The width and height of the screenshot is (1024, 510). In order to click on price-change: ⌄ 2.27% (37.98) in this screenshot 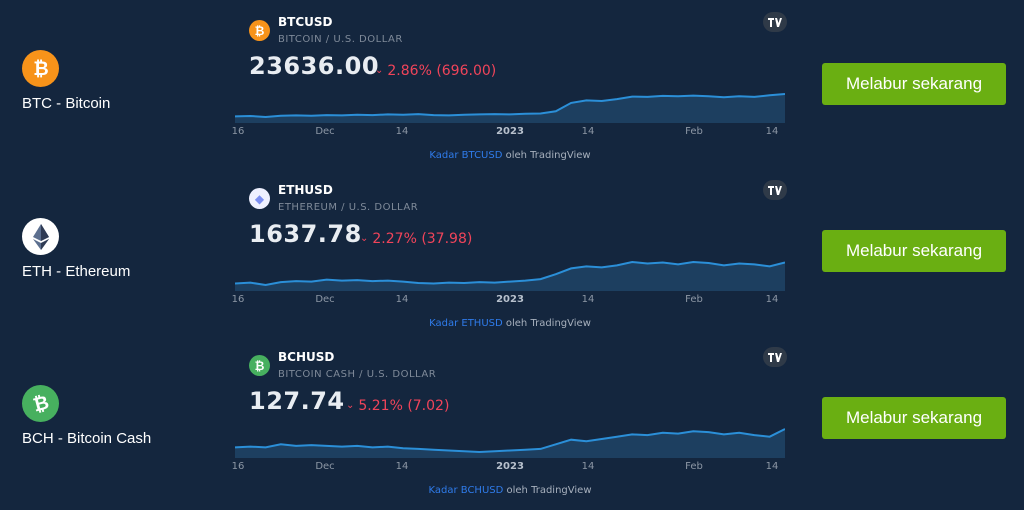, I will do `click(416, 239)`.